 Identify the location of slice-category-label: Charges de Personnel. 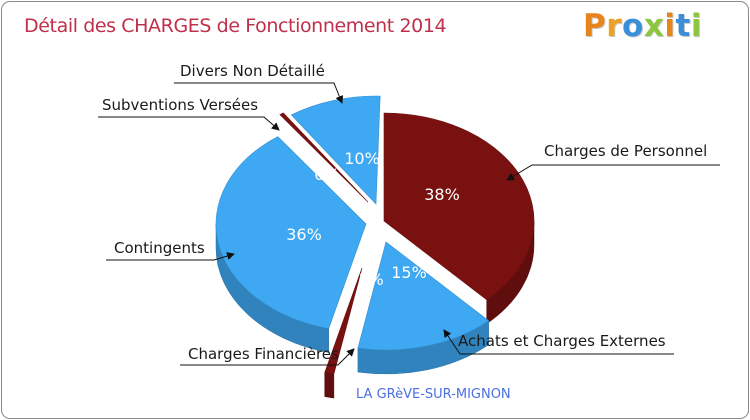
(625, 151).